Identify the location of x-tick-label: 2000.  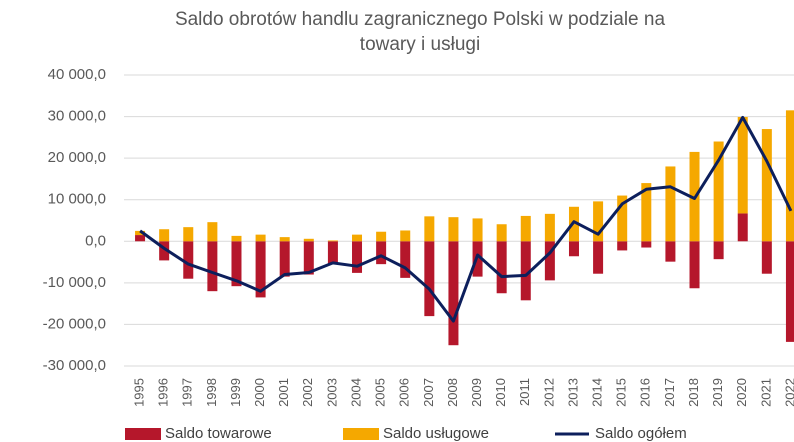
(259, 392).